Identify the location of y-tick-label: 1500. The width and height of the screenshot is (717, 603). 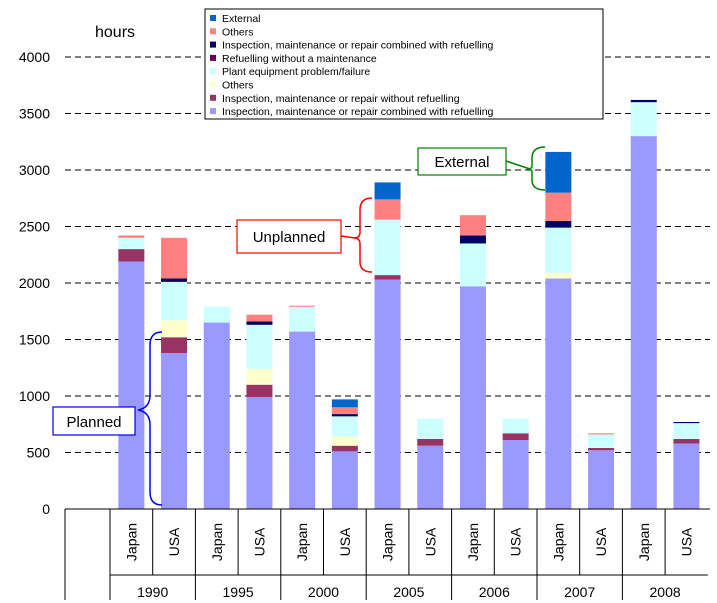
(34, 340).